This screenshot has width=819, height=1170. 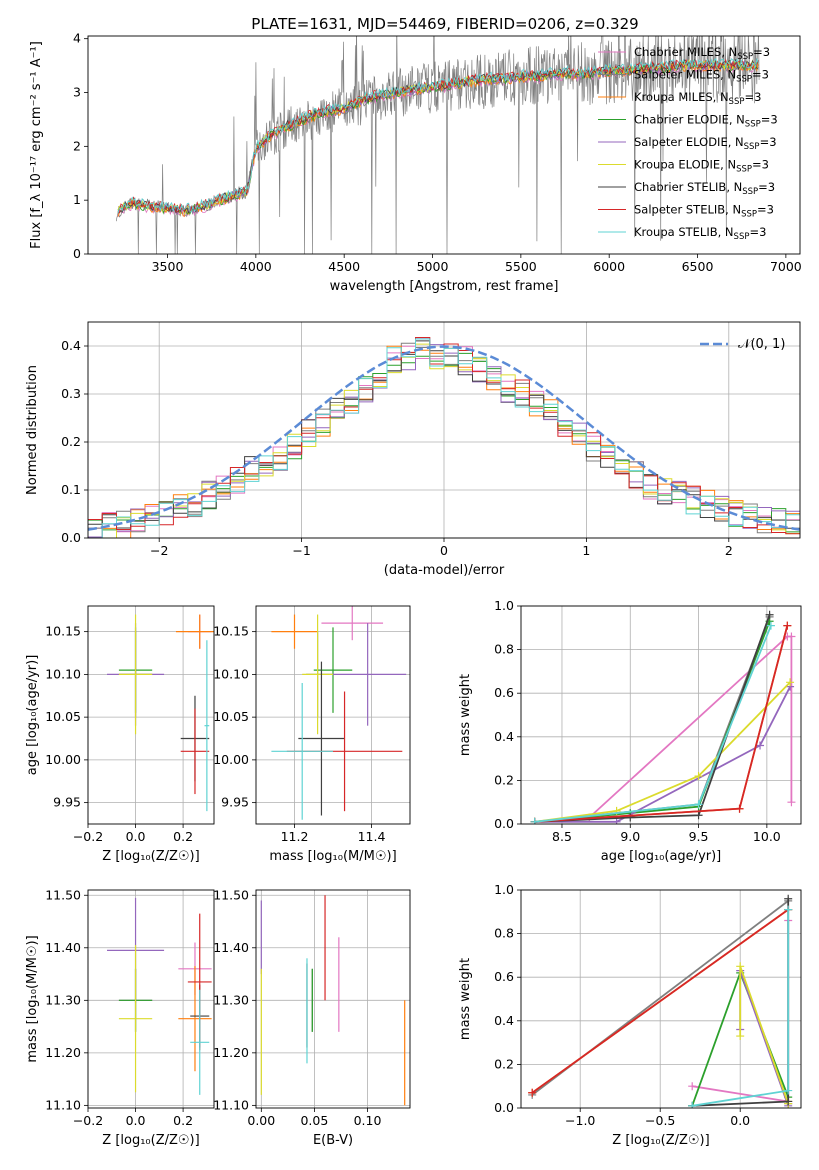 I want to click on x-tick-label: 11.2, so click(x=295, y=836).